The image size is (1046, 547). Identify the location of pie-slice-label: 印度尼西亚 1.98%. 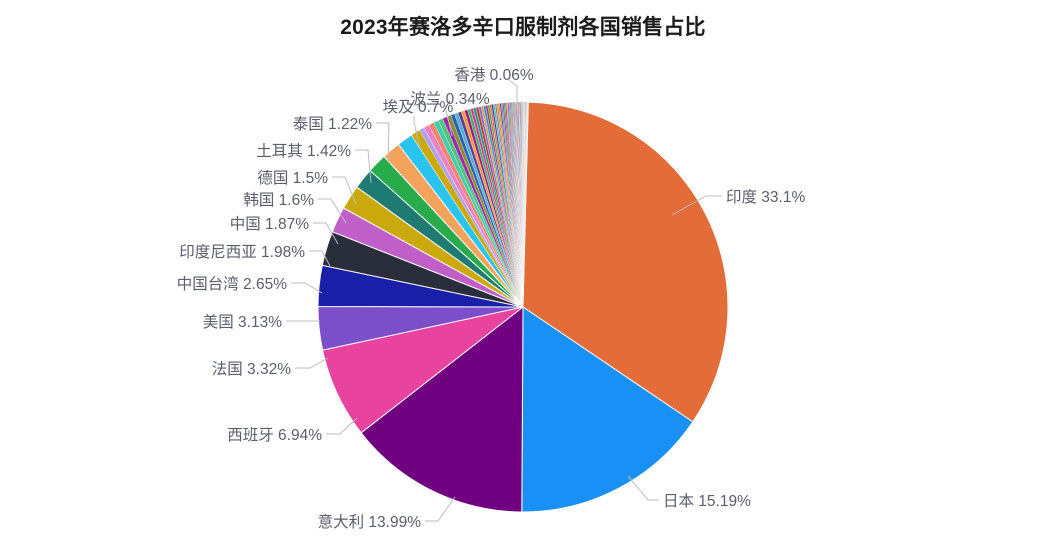
(242, 252).